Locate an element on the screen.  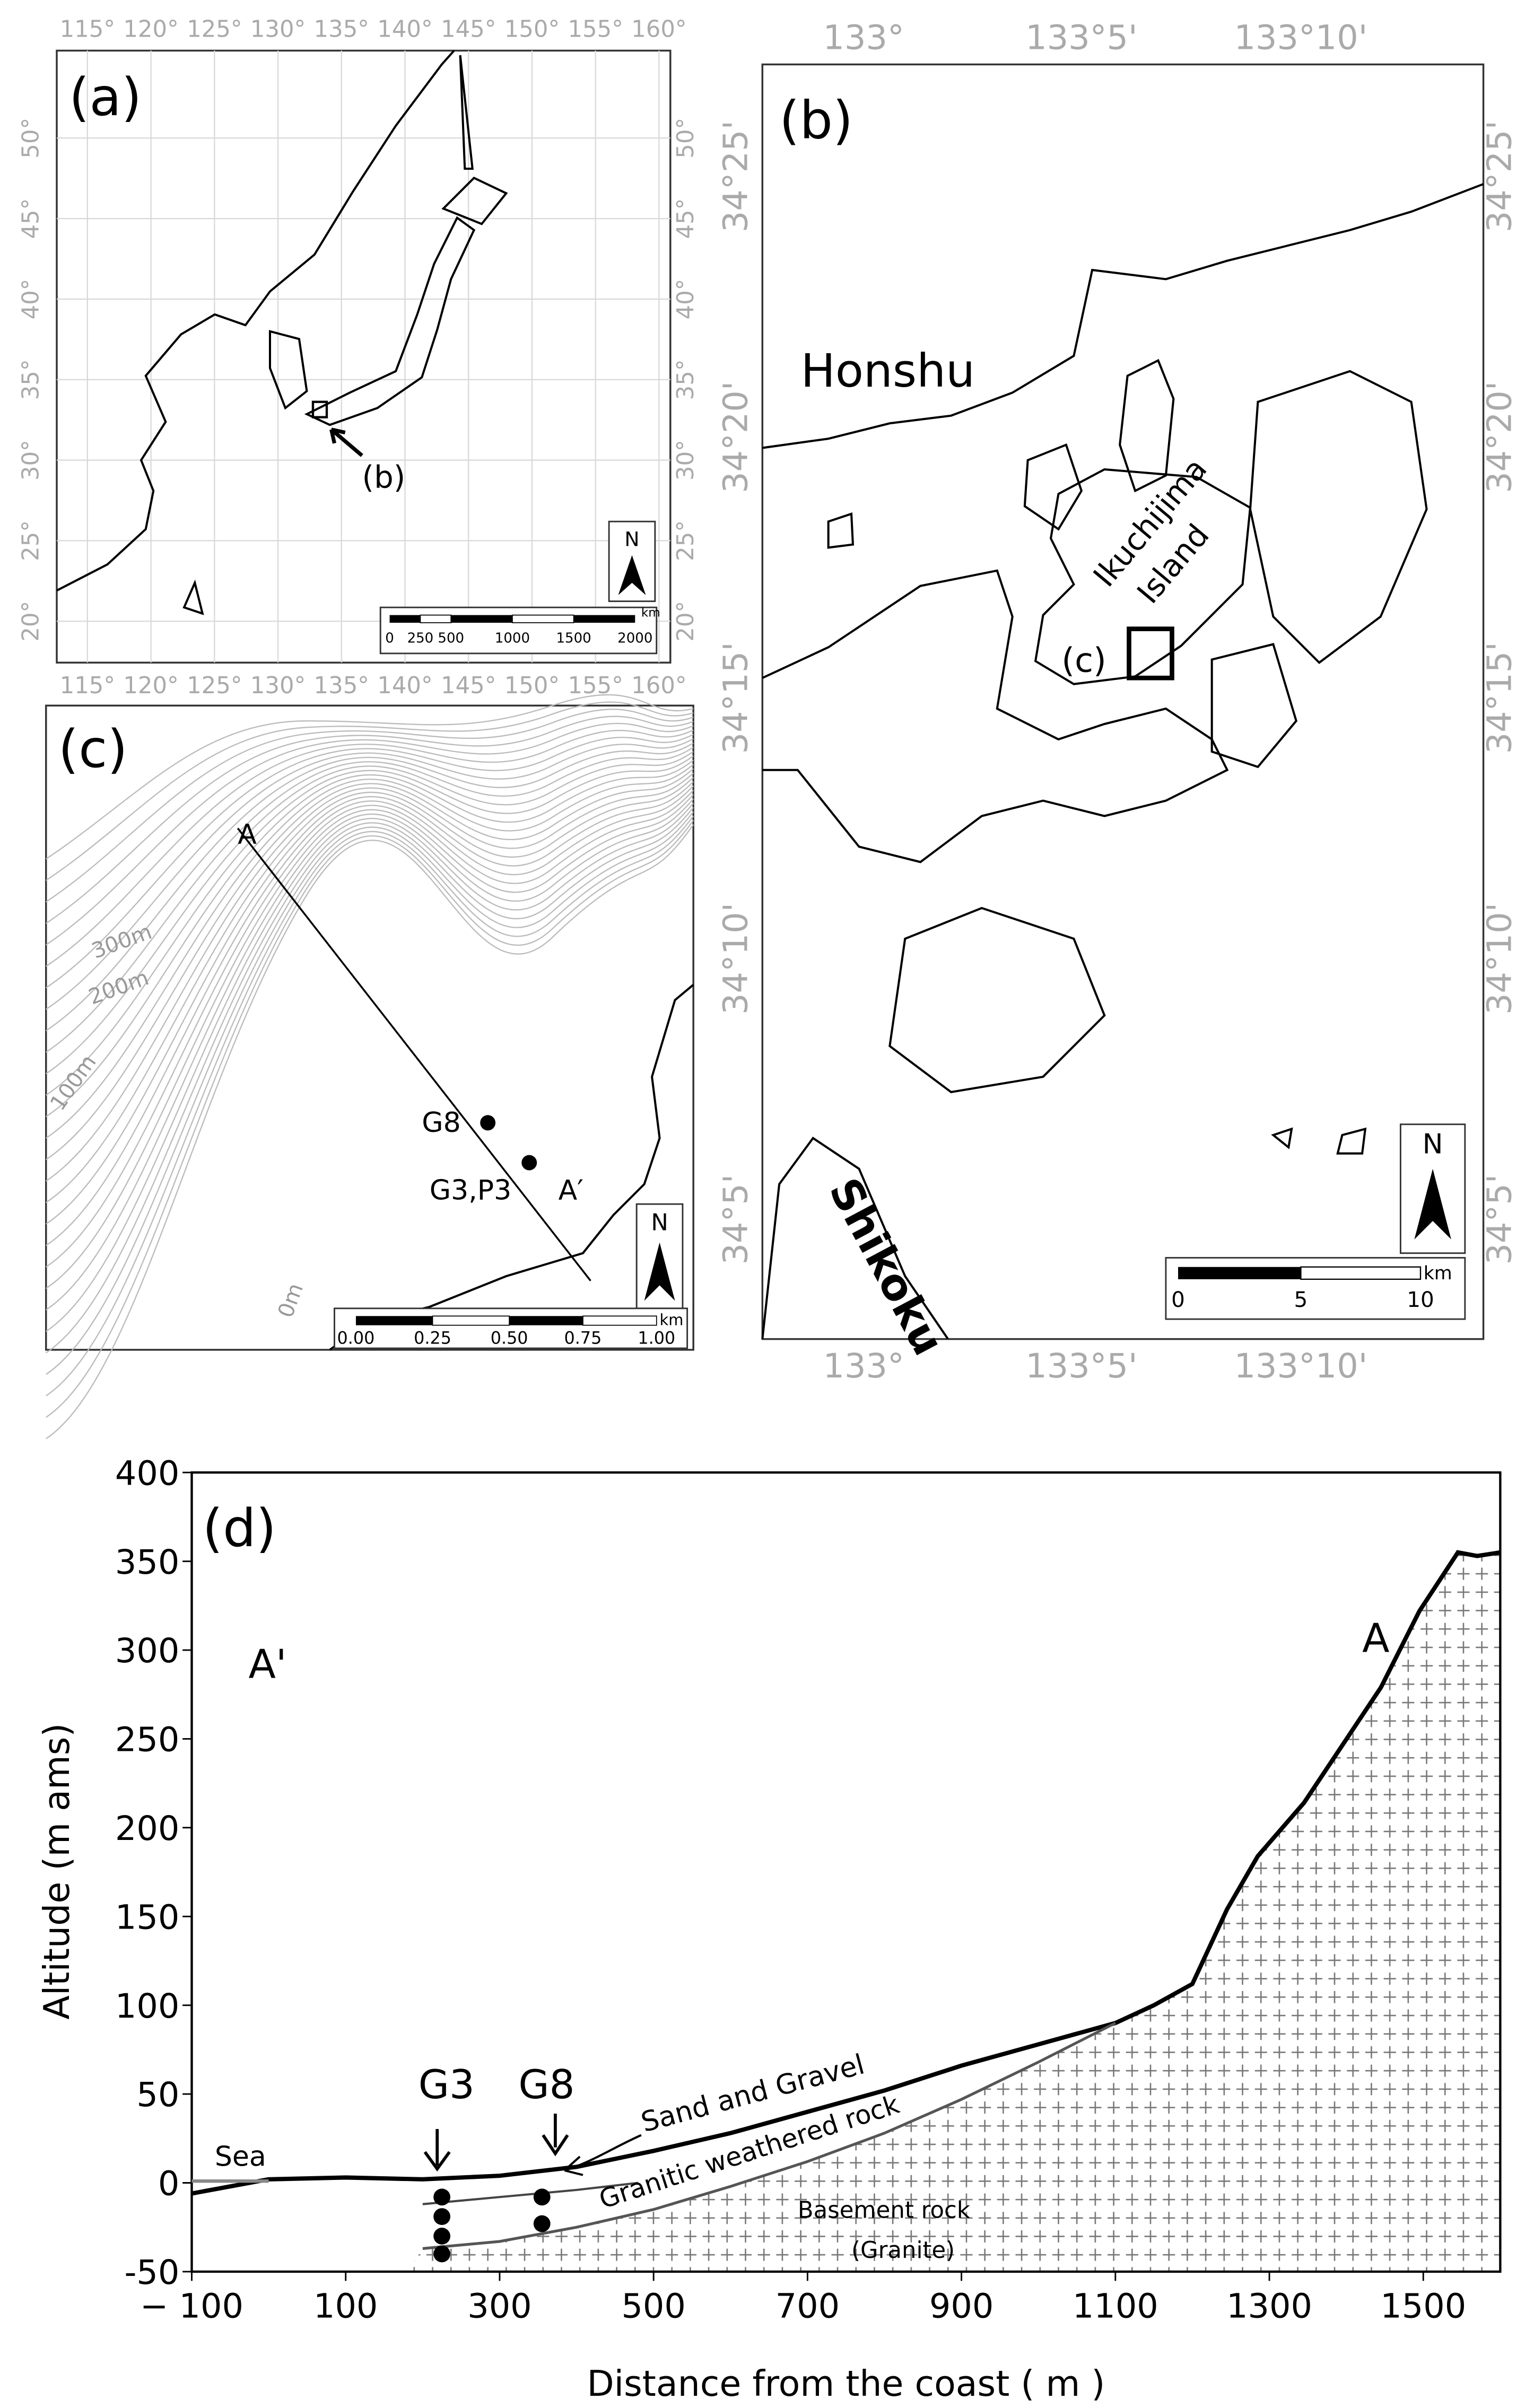
lat-label: 45° is located at coordinates (31, 218).